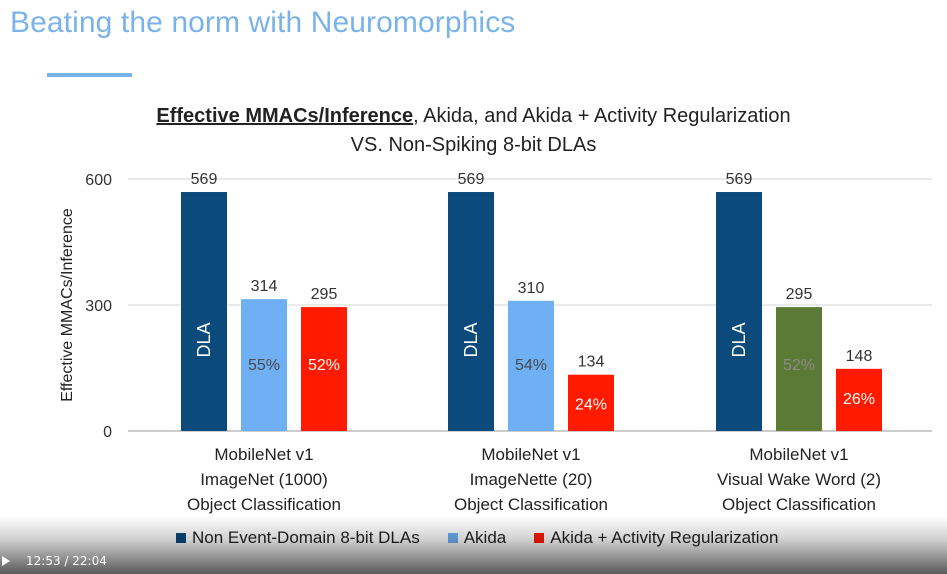 The width and height of the screenshot is (947, 574). Describe the element at coordinates (473, 561) in the screenshot. I see `video-controls: 12:53 / 22:04` at that location.